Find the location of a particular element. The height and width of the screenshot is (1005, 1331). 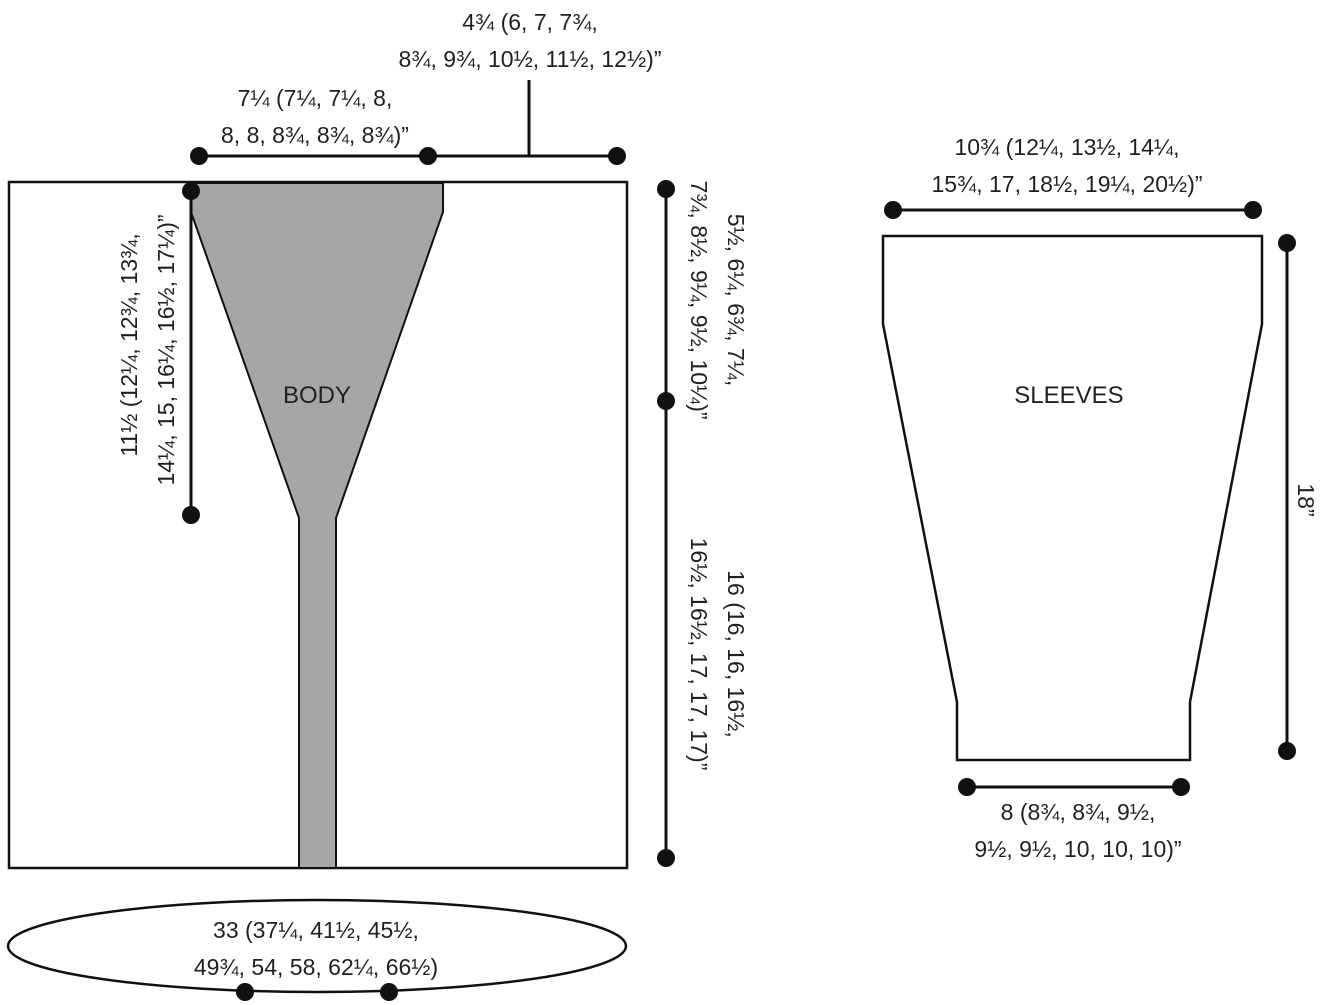

chest-circumference-label-line1: 33 (37¼, 41½, 45½, is located at coordinates (316, 930).